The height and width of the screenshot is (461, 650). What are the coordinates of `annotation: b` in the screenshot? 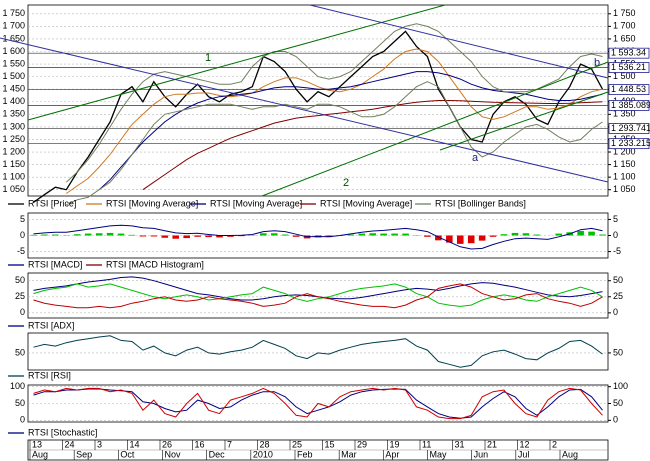 It's located at (597, 63).